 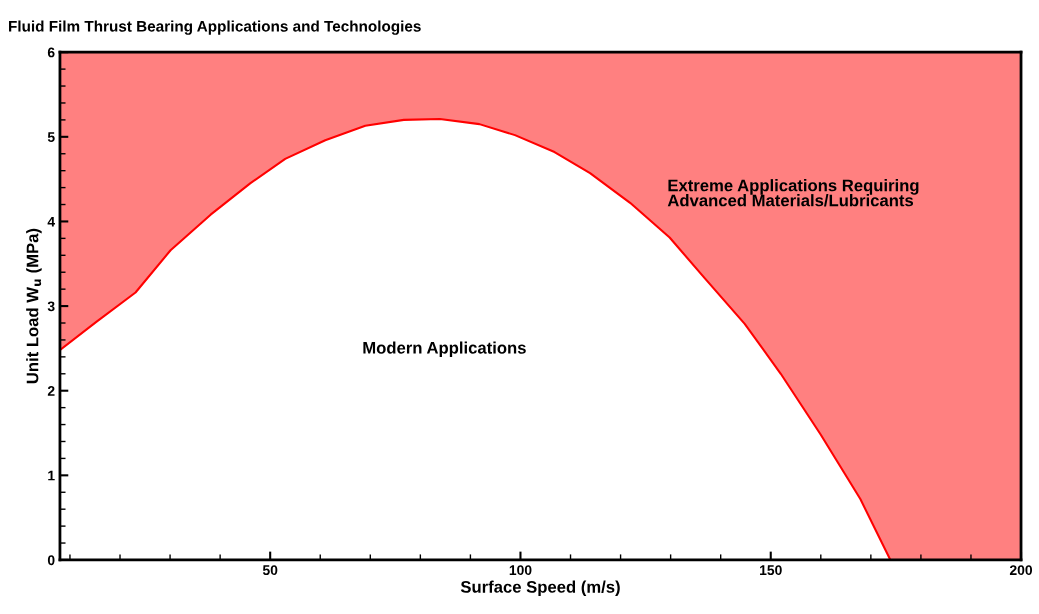 What do you see at coordinates (215, 27) in the screenshot?
I see `chart-title: Fluid Film Thrust Bearing Applications and Technologies` at bounding box center [215, 27].